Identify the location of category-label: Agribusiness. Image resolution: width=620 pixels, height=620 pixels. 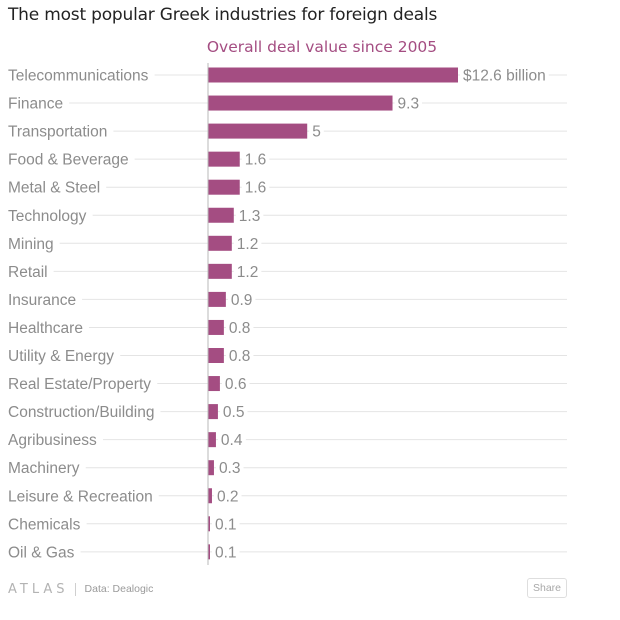
(52, 440).